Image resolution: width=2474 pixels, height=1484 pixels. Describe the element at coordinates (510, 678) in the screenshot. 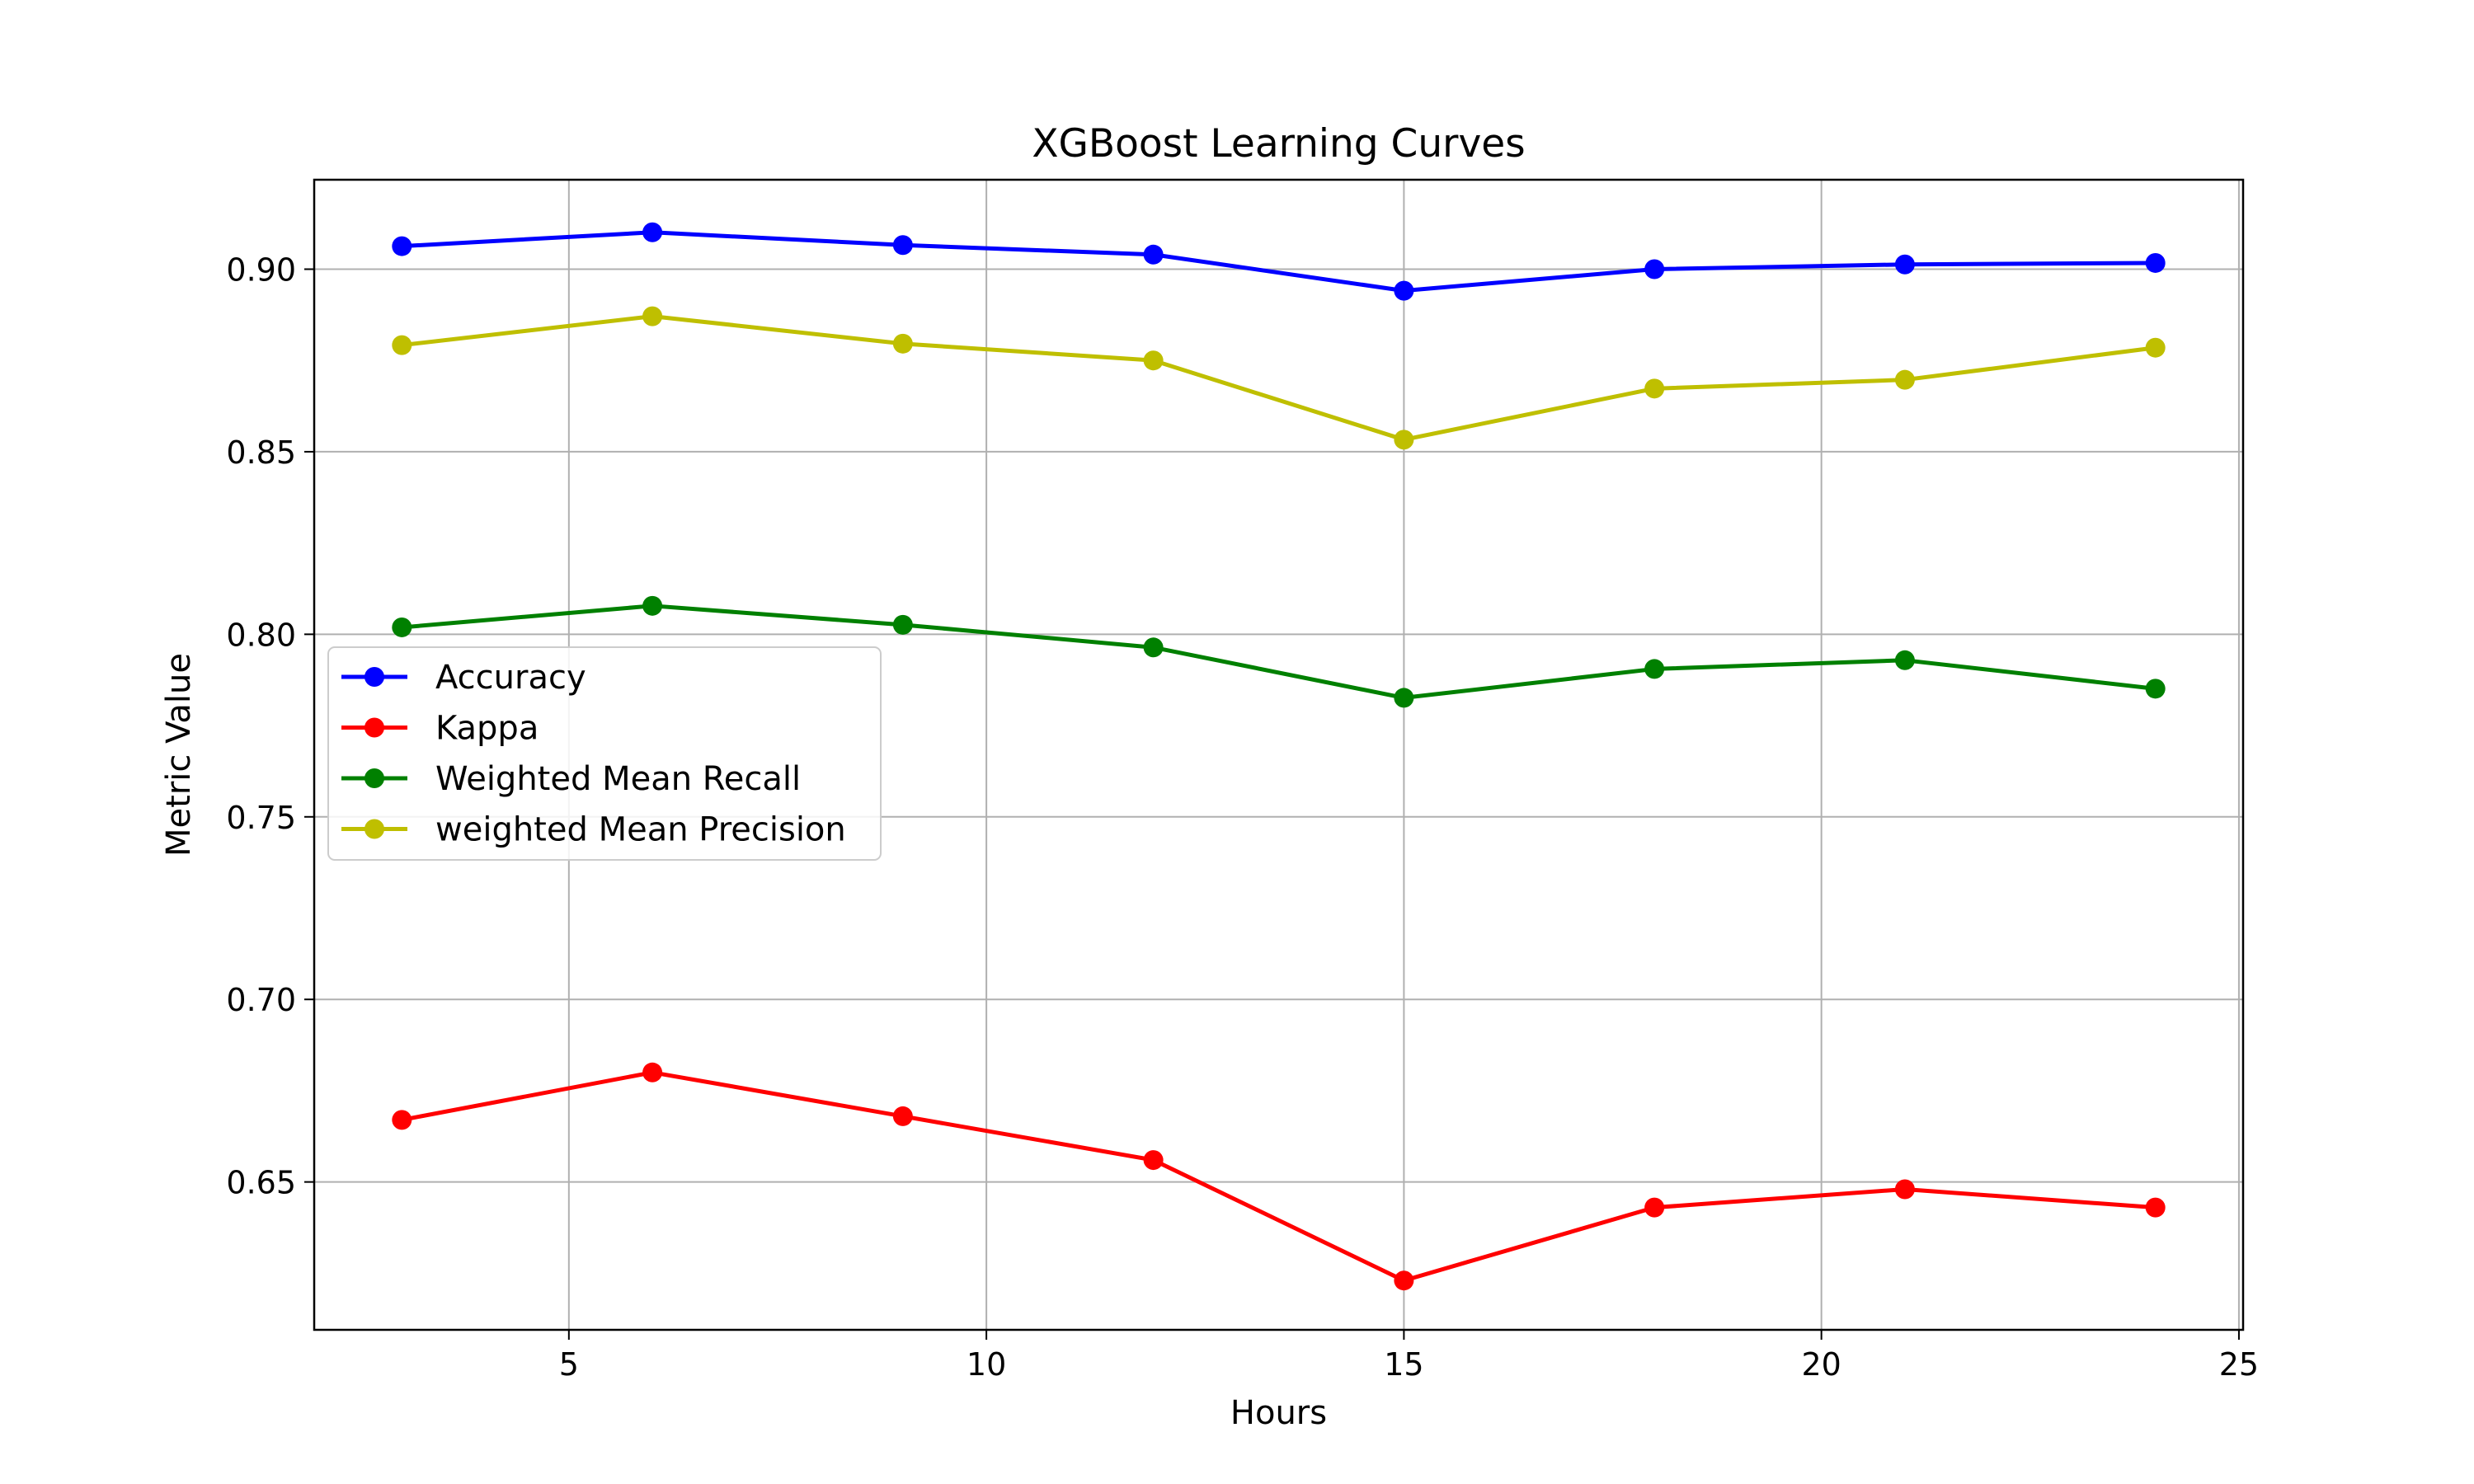

I see `legend-label: Accuracy` at that location.